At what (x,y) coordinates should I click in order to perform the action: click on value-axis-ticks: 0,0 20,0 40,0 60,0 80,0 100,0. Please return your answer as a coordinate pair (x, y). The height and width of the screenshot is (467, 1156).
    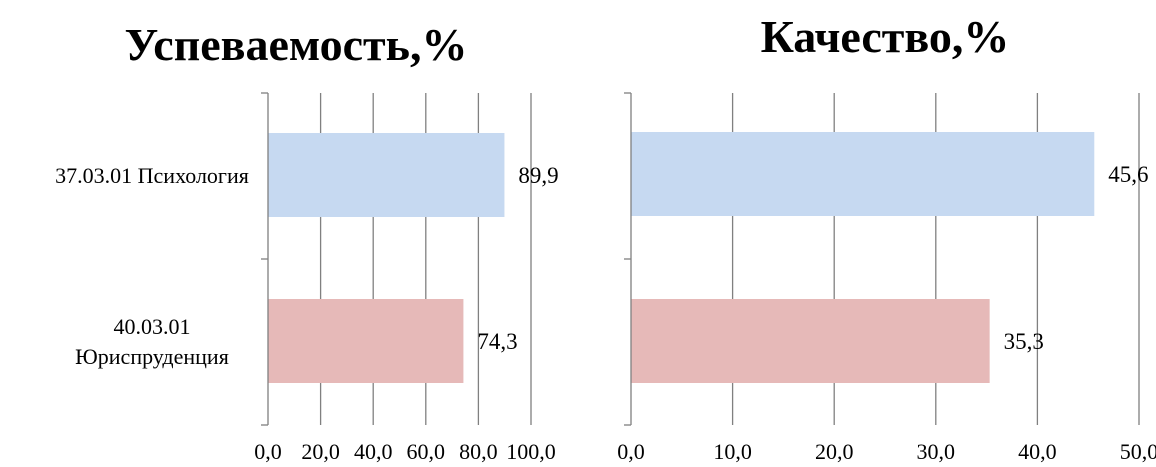
    Looking at the image, I should click on (405, 451).